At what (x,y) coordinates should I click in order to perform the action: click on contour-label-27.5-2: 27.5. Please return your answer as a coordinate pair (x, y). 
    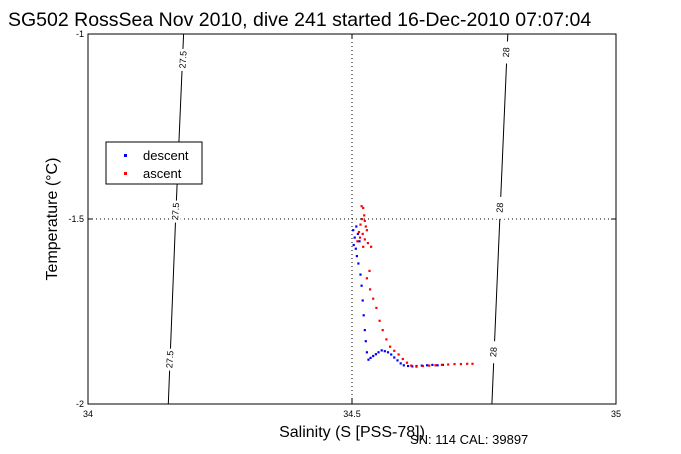
    Looking at the image, I should click on (169, 359).